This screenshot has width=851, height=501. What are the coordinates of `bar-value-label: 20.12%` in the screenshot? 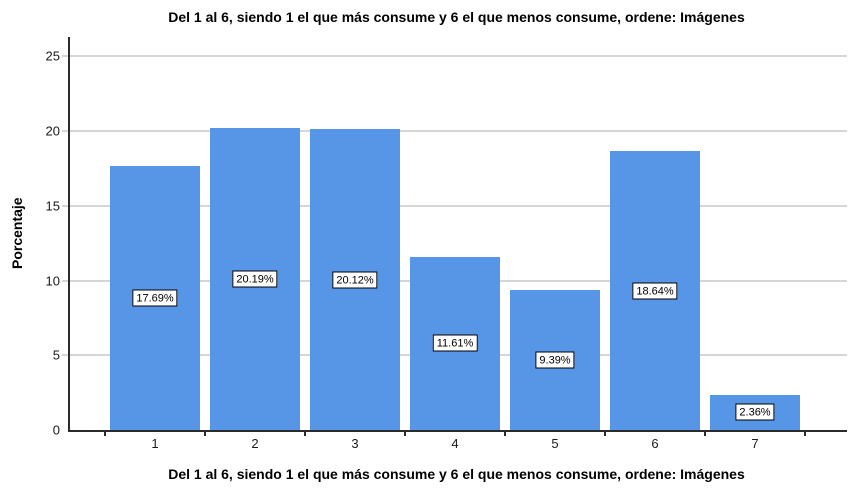 It's located at (355, 280).